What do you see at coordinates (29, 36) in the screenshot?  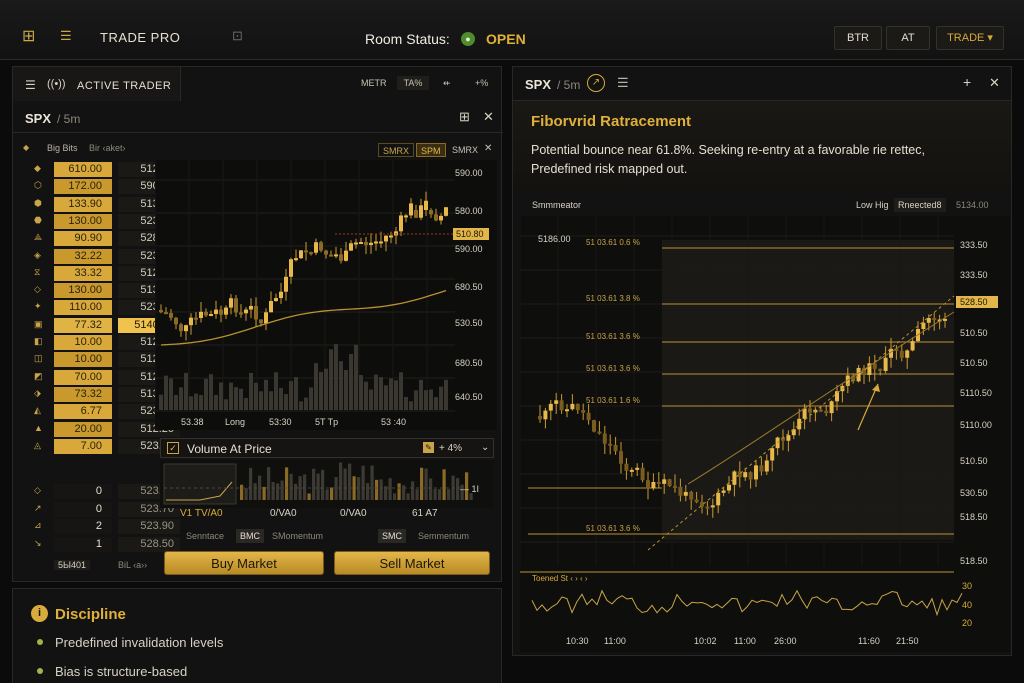 I see `layout-grid-icon: ⊞` at bounding box center [29, 36].